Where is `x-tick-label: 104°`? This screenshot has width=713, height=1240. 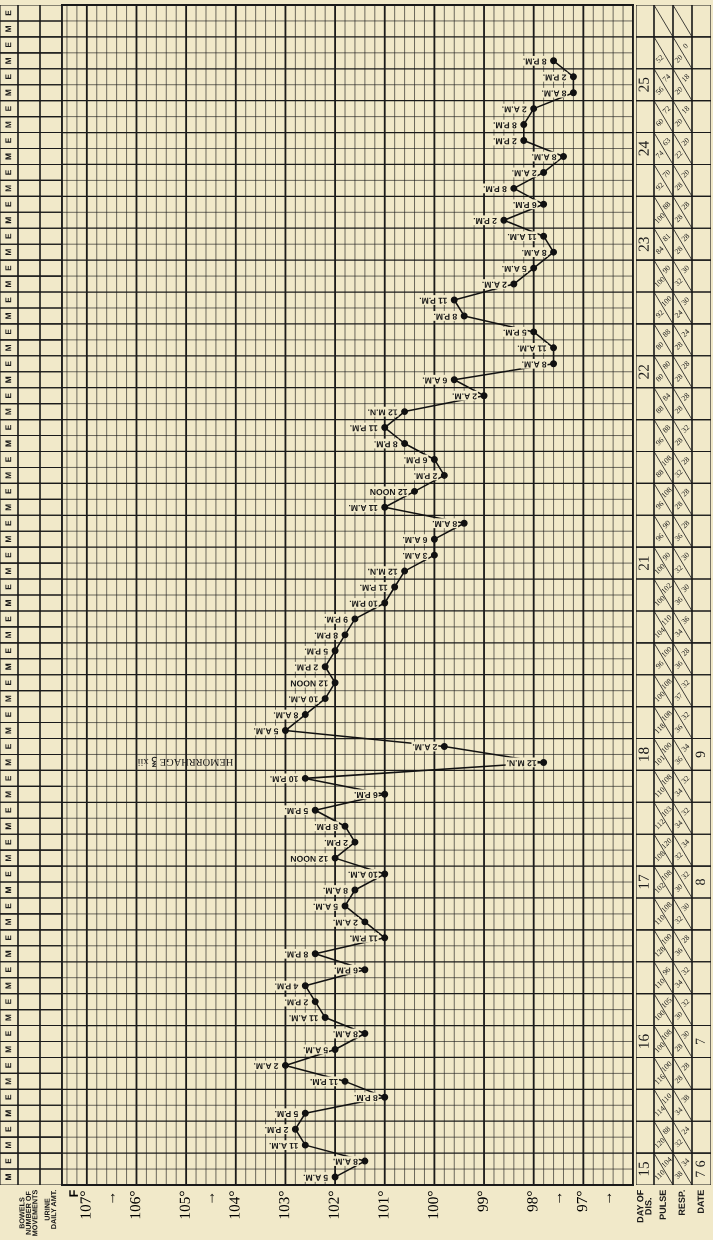 x-tick-label: 104° is located at coordinates (234, 1205).